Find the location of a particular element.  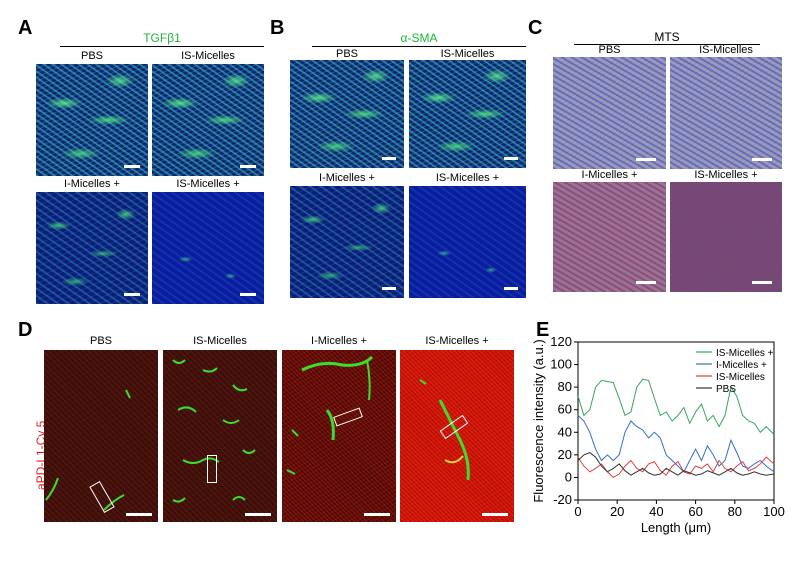

panel-d-sub-i-plus: I-Micelles + is located at coordinates (339, 341).